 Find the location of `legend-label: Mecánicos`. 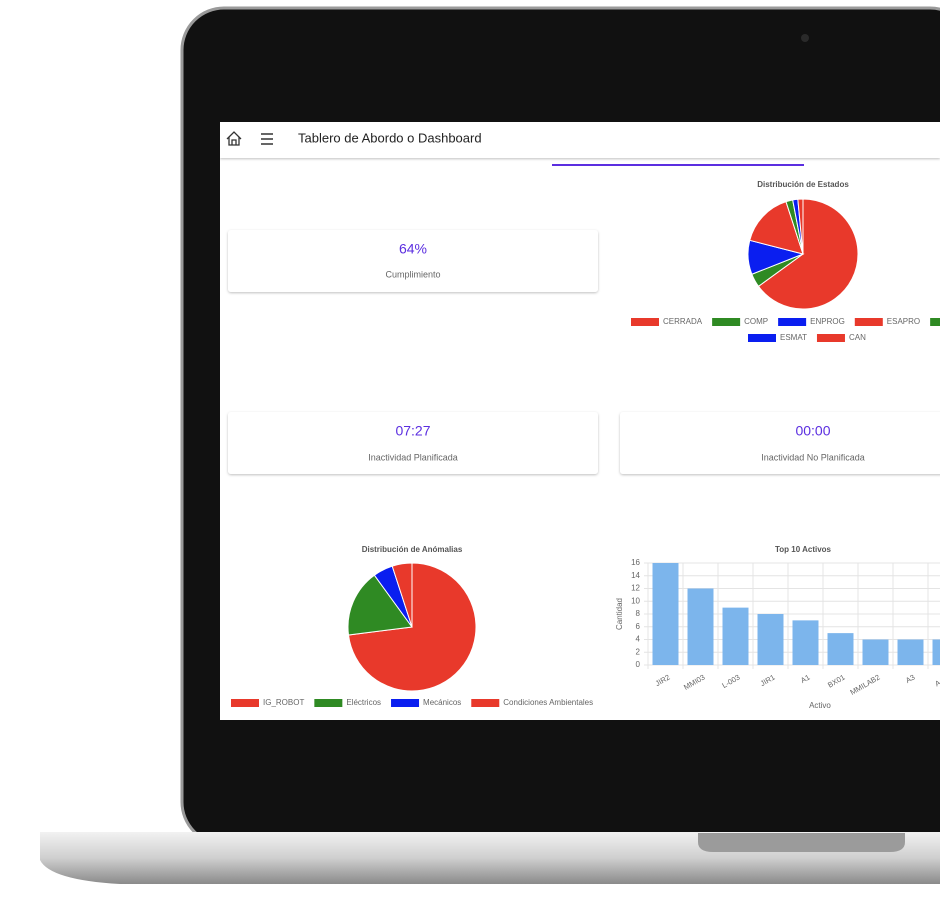

legend-label: Mecánicos is located at coordinates (442, 702).